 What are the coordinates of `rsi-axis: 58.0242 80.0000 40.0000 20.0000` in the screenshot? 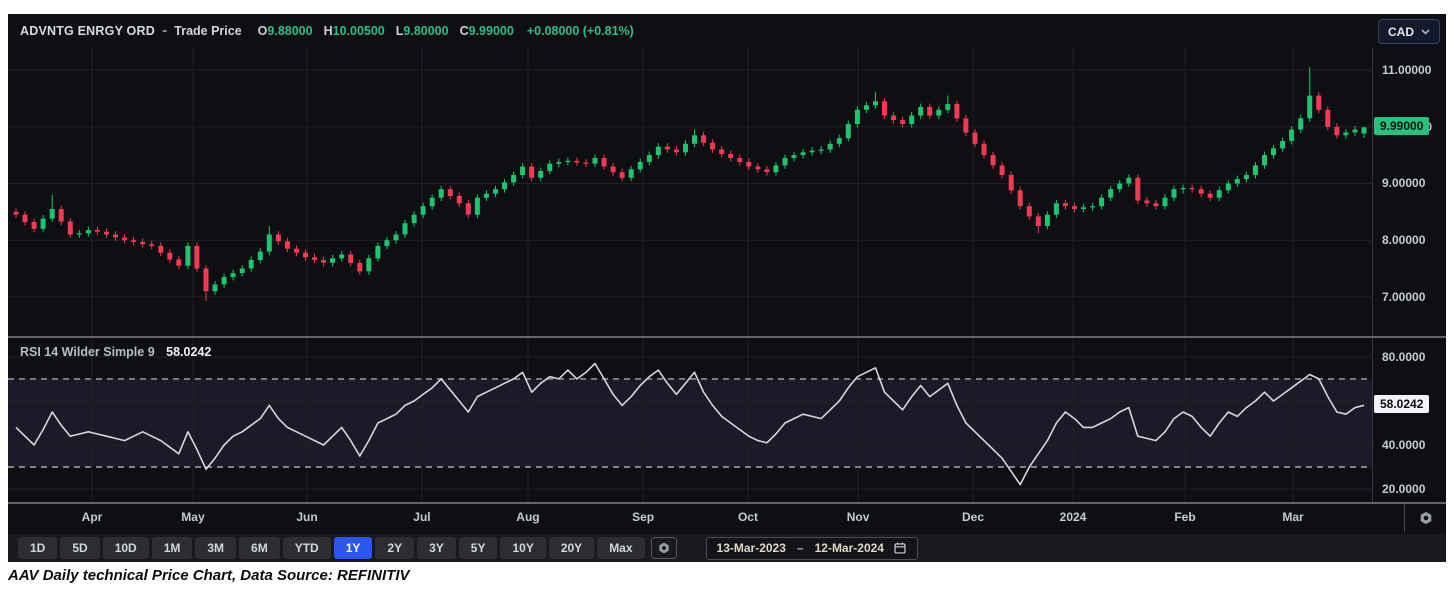 It's located at (1409, 420).